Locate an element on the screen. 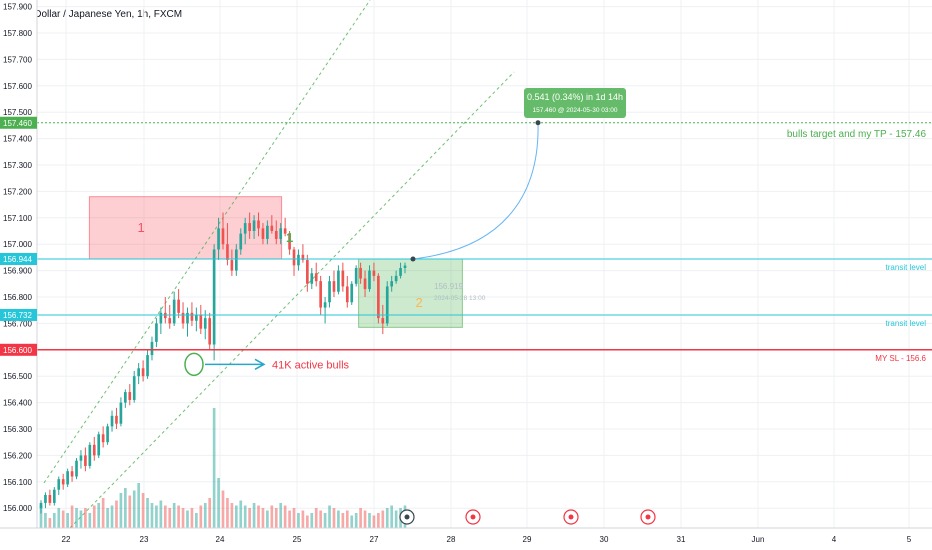 The width and height of the screenshot is (932, 550). level-label-transit_upper: transit level is located at coordinates (906, 267).